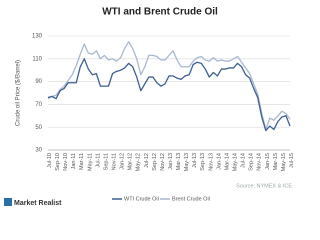 The image size is (320, 240). Describe the element at coordinates (292, 160) in the screenshot. I see `x-tick-label: Jul-15` at that location.